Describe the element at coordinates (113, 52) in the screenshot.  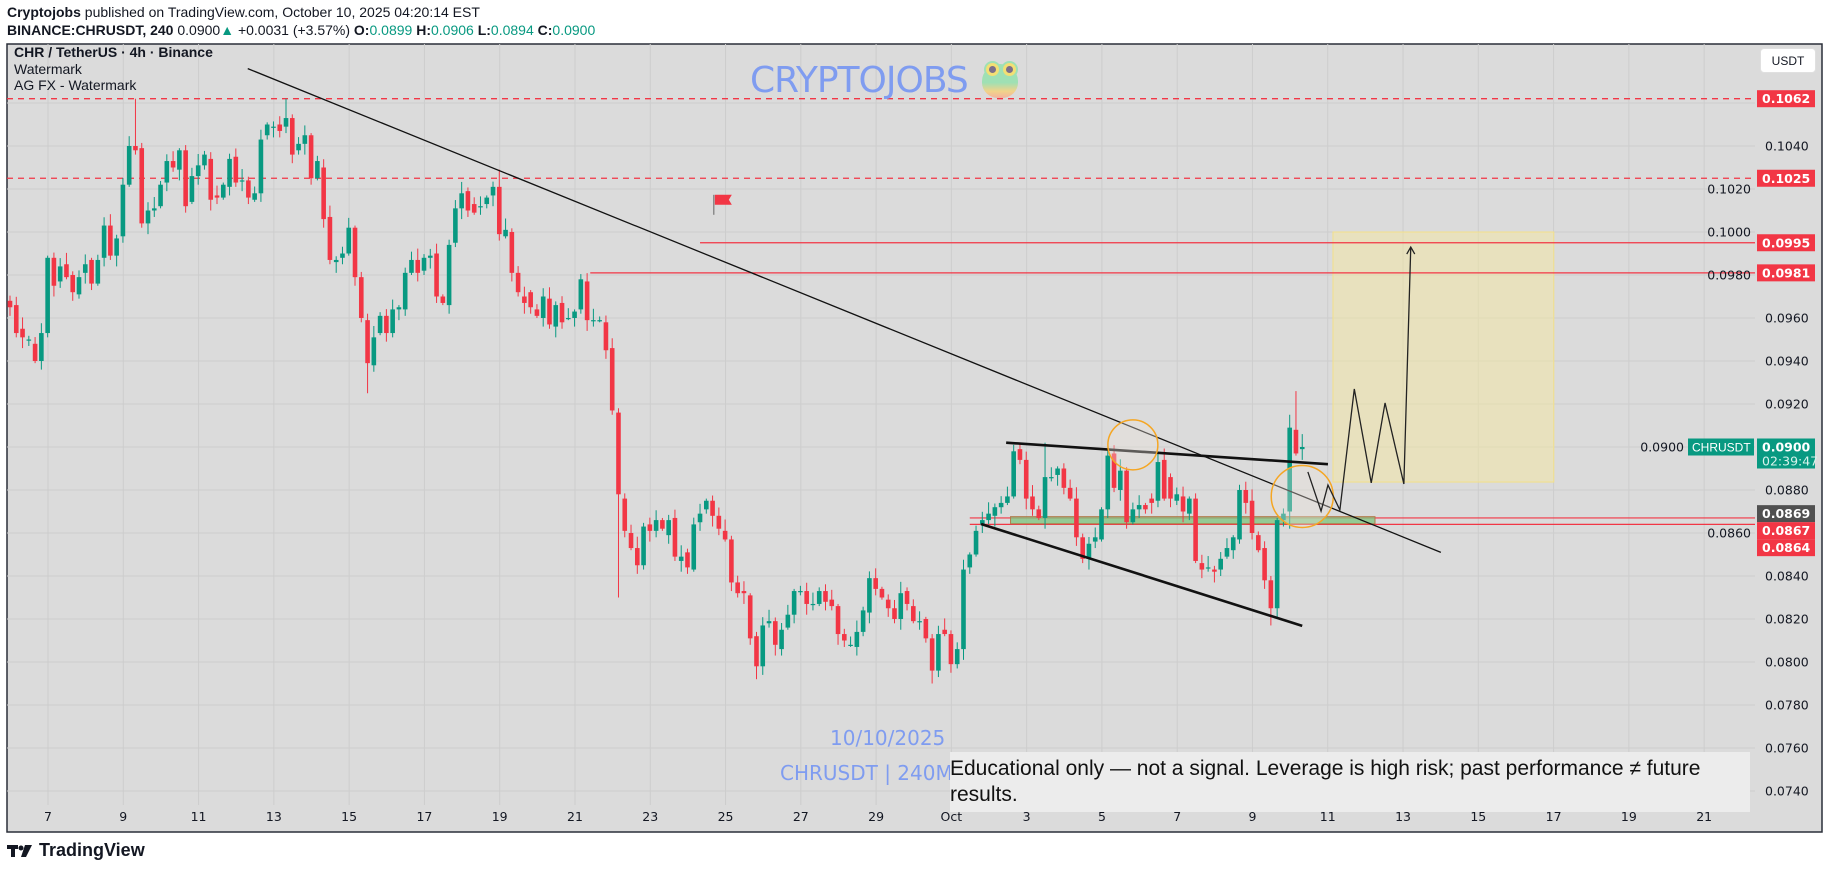
I see `chart-legend-title: CHR / TetherUS · 4h · Binance` at that location.